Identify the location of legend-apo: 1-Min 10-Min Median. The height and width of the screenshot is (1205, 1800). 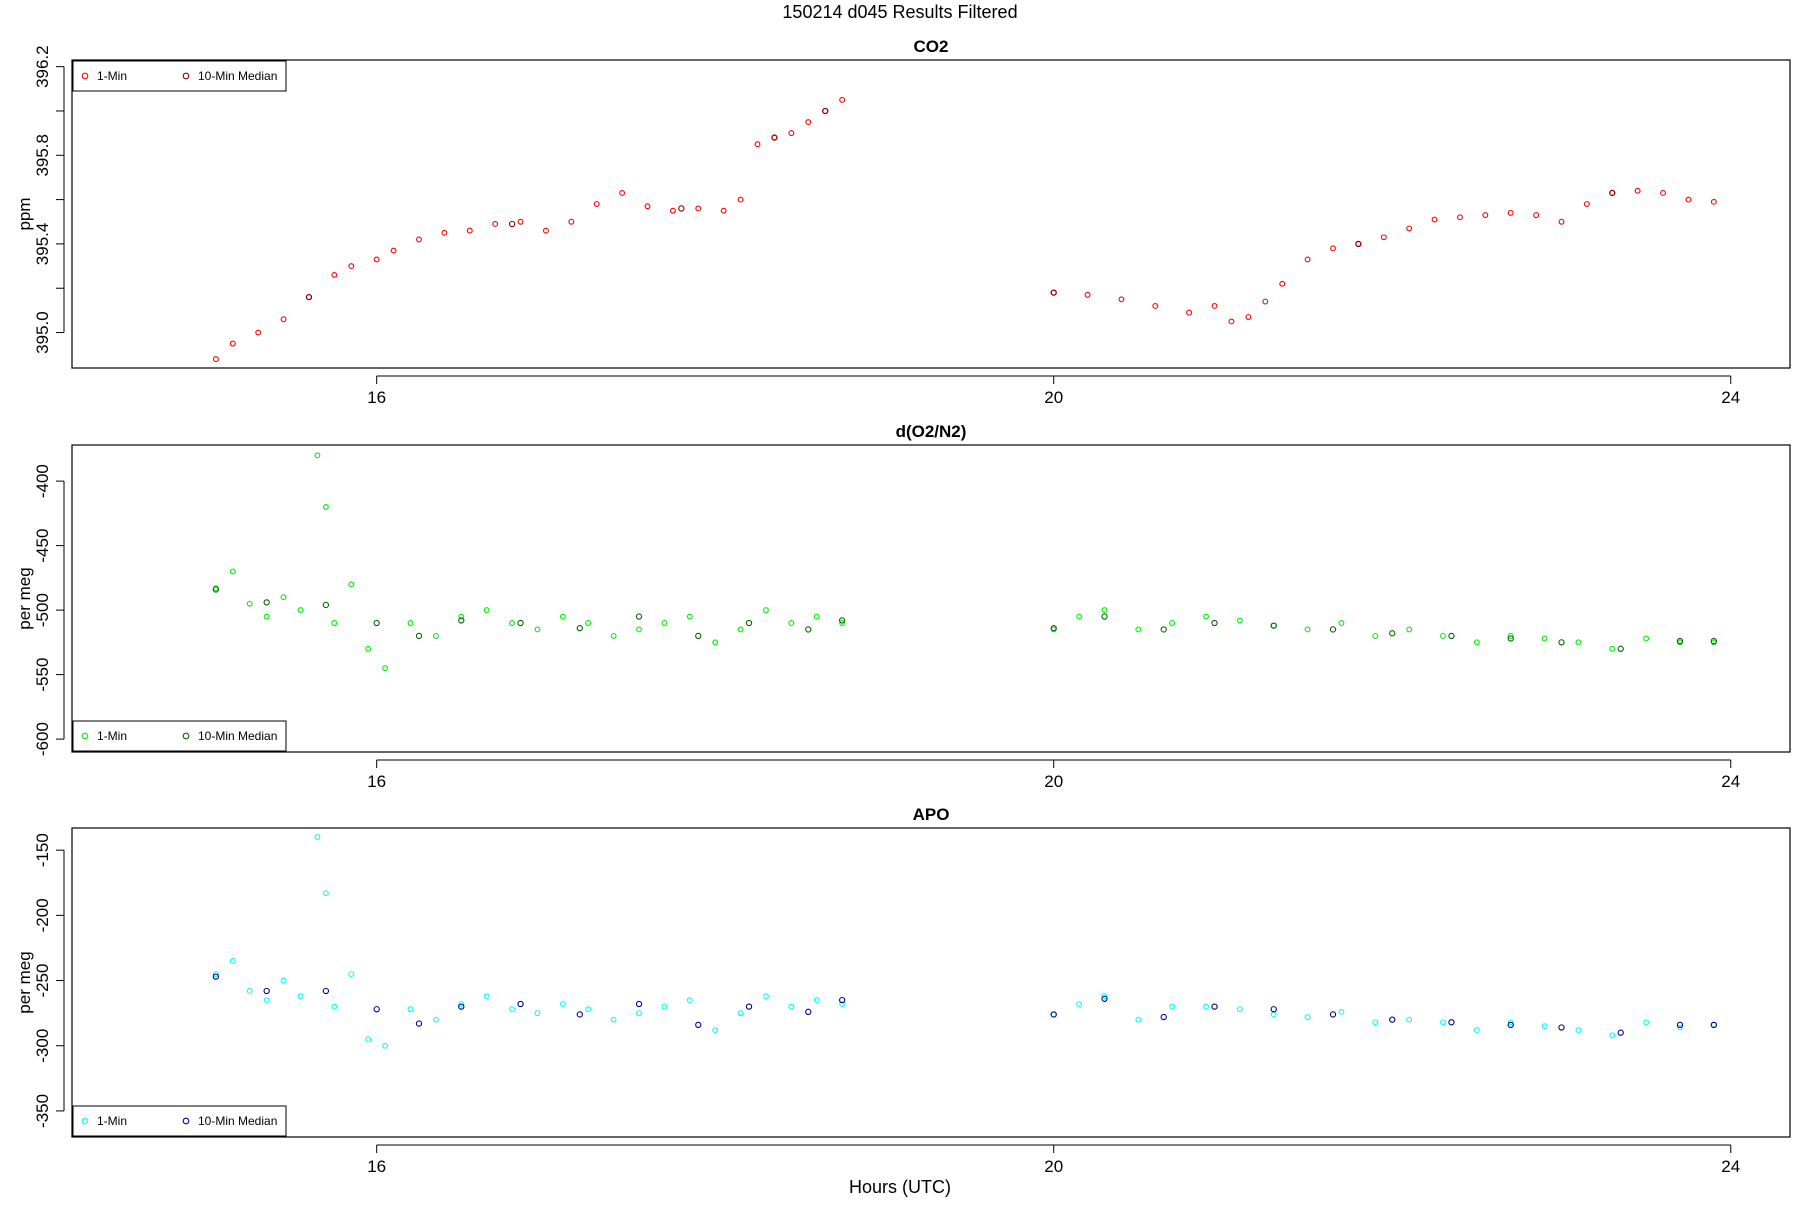
(179, 1121).